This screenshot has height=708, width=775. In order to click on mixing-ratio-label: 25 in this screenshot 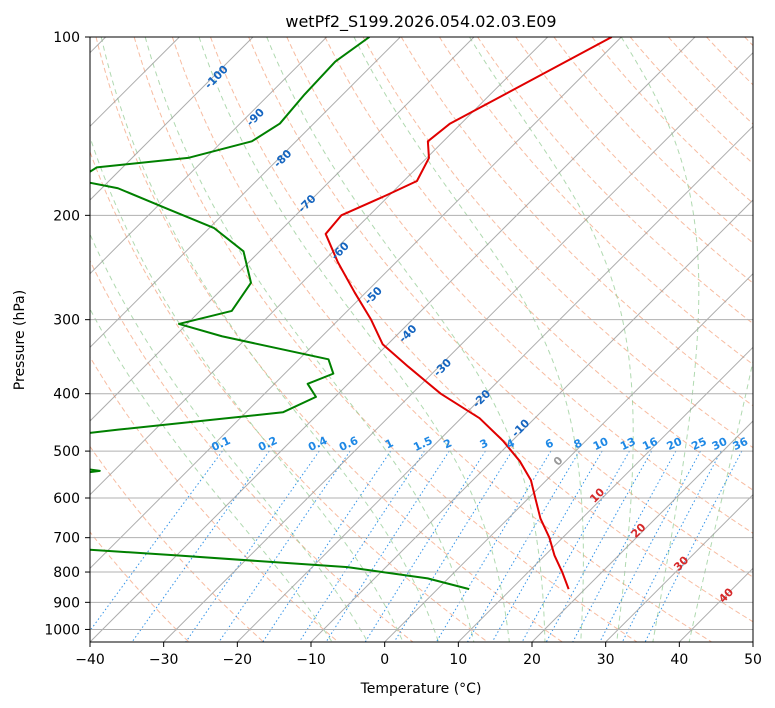, I will do `click(698, 444)`.